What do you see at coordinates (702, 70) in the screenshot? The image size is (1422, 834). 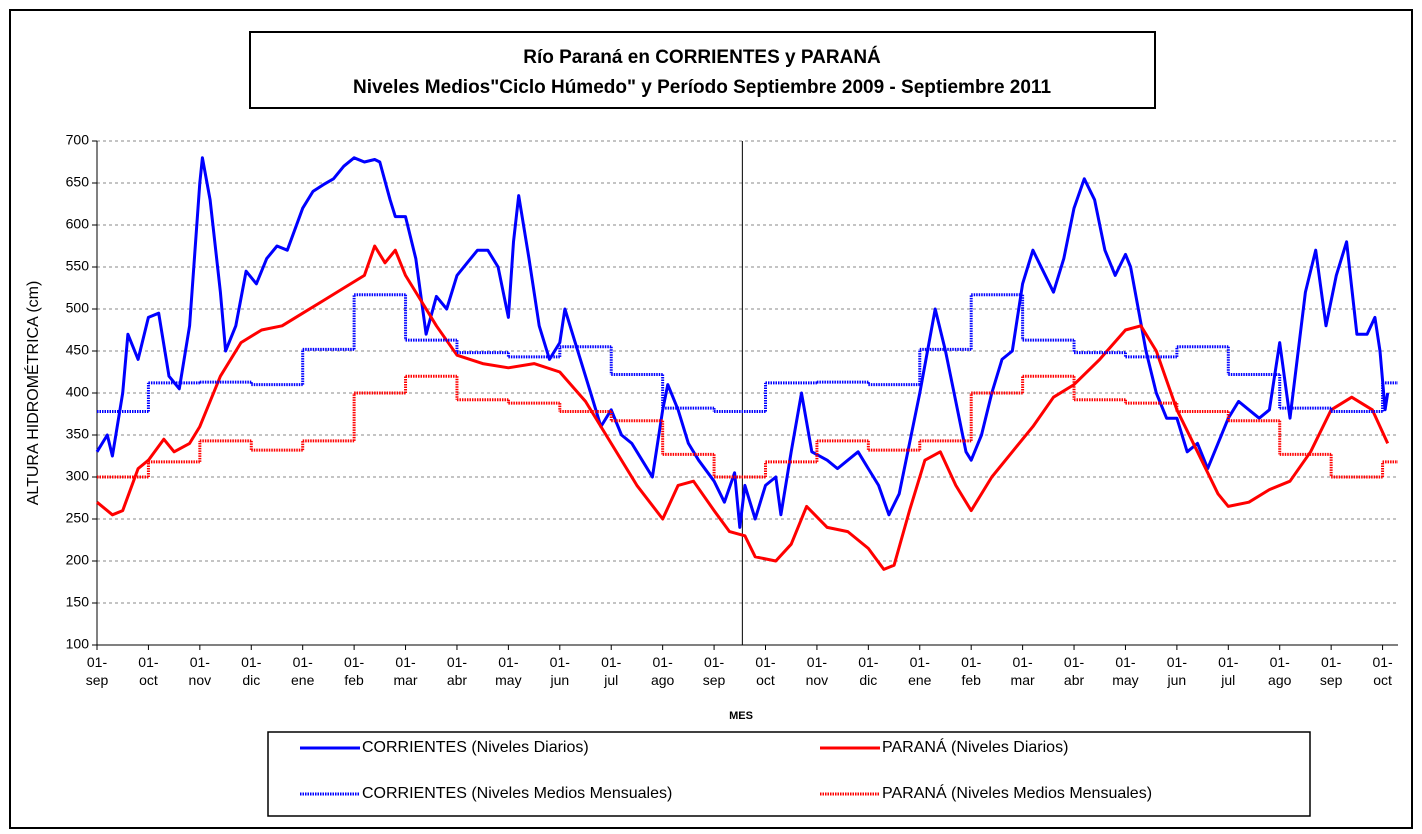 I see `title-box` at bounding box center [702, 70].